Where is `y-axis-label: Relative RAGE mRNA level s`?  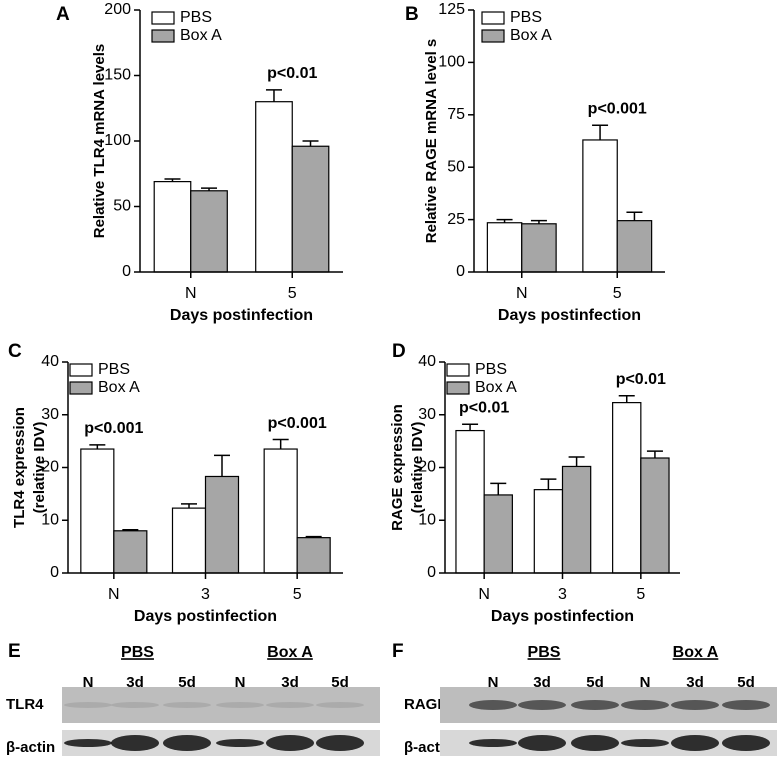 y-axis-label: Relative RAGE mRNA level s is located at coordinates (431, 141).